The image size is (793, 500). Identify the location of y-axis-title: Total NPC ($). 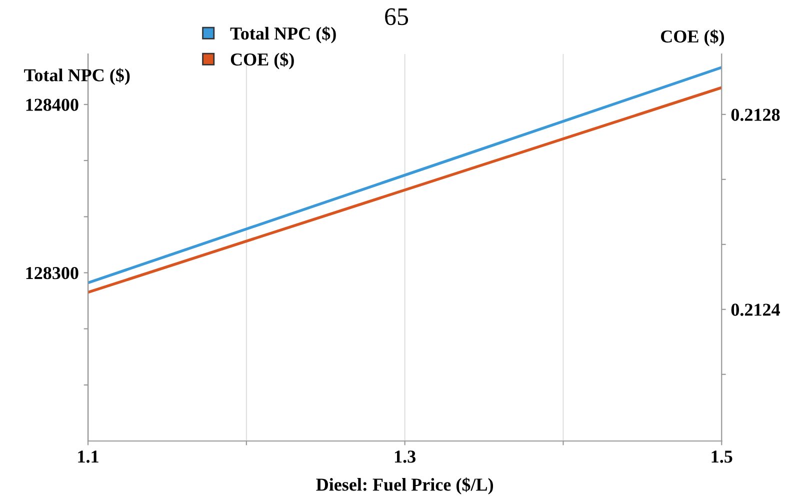
(77, 76).